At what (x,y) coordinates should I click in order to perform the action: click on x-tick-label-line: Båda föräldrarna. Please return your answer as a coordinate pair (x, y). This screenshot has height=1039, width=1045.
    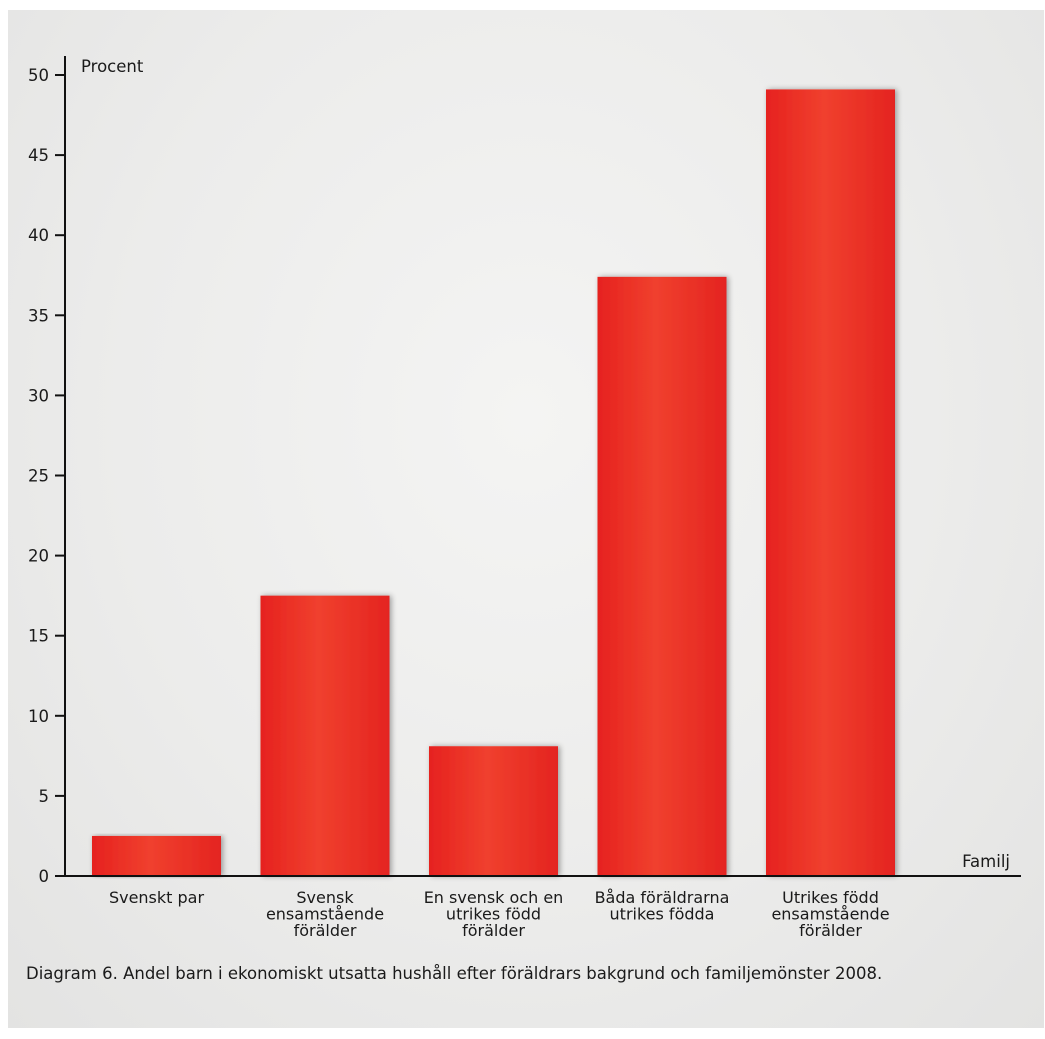
    Looking at the image, I should click on (662, 897).